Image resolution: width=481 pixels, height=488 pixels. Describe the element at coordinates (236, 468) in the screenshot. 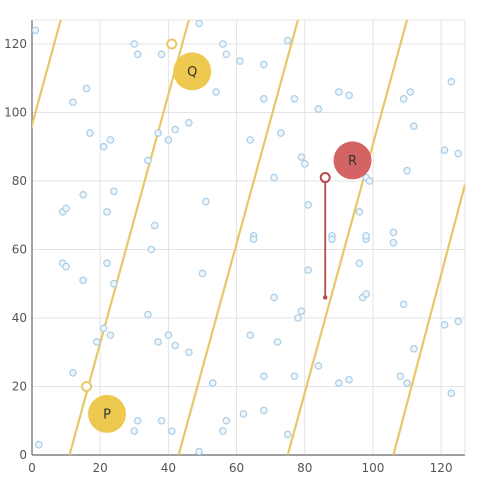

I see `x-tick-label: 60` at that location.